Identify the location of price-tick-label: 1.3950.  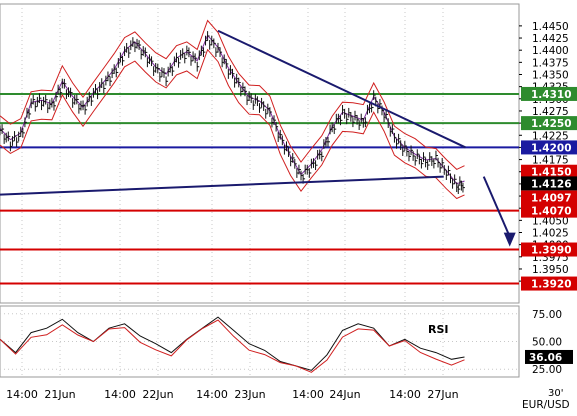
(550, 270).